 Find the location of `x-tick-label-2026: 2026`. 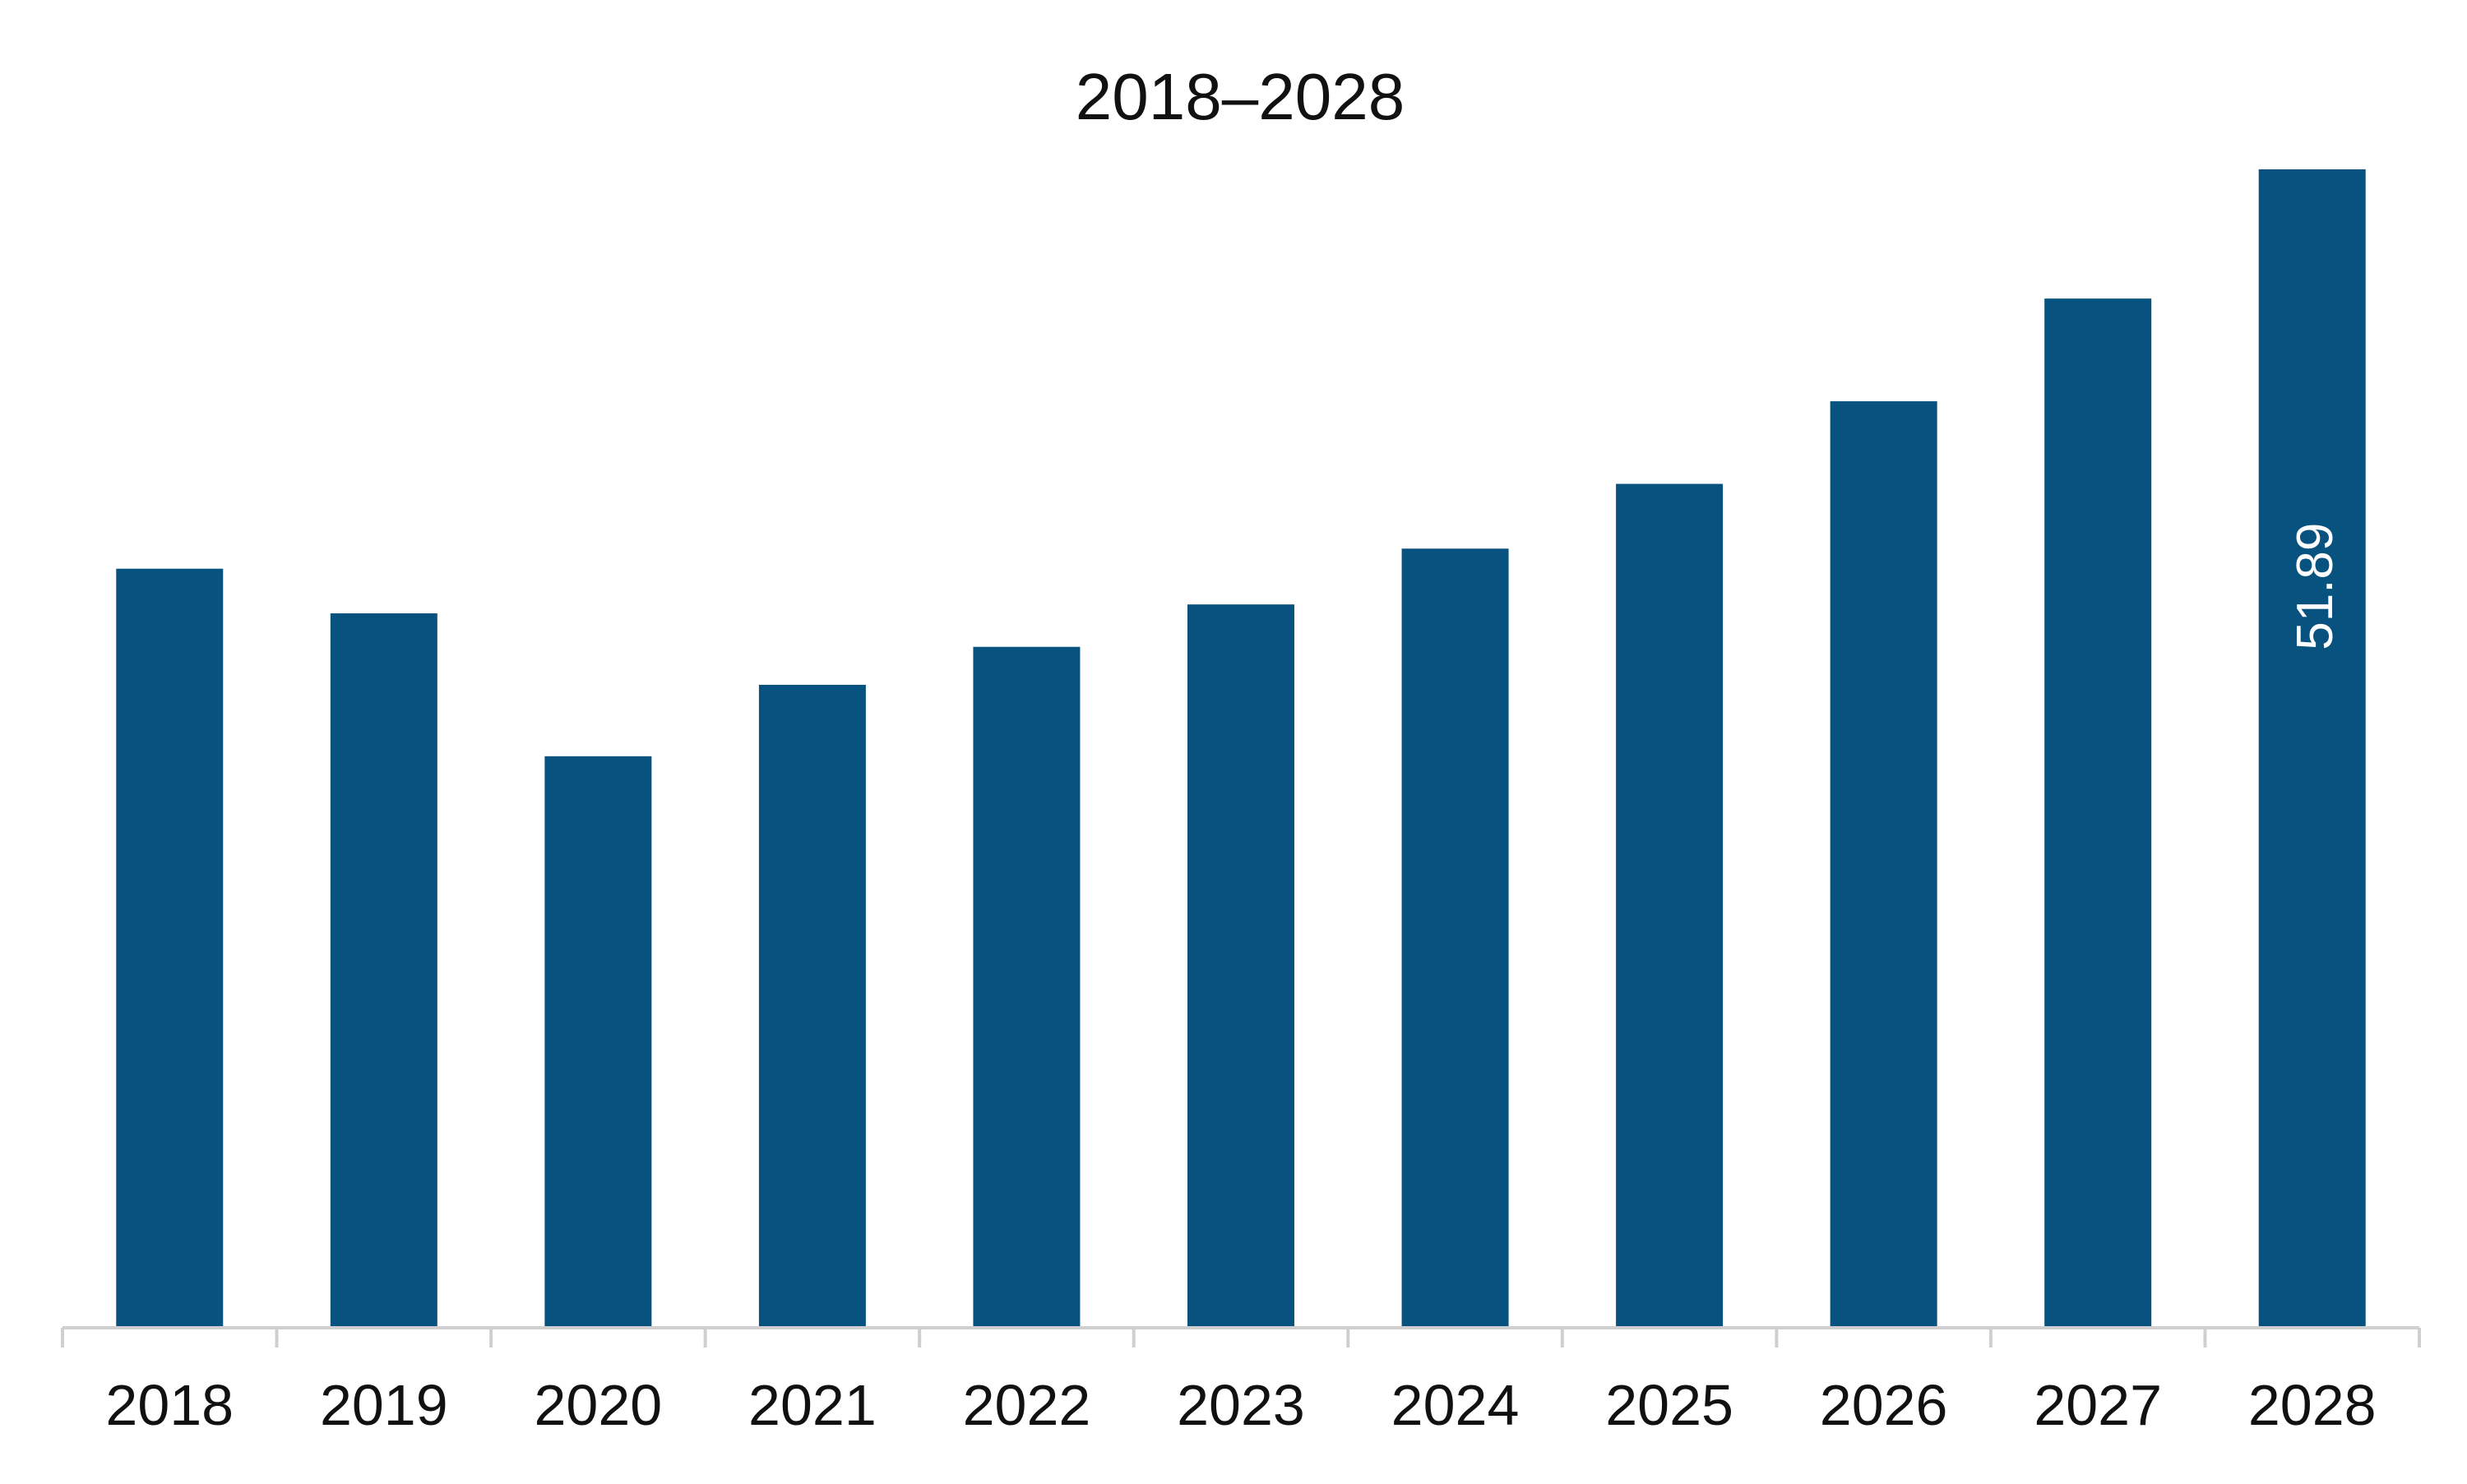

x-tick-label-2026: 2026 is located at coordinates (1884, 1405).